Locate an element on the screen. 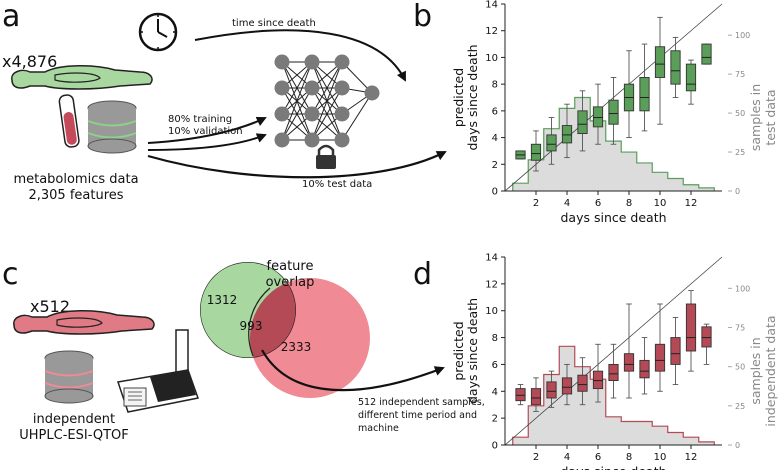  lock-icon is located at coordinates (326, 156).